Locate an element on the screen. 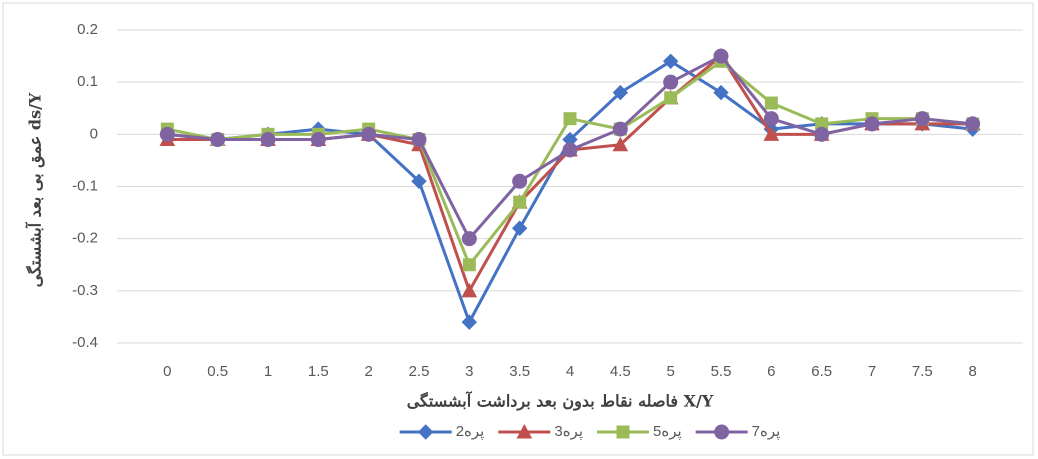 The image size is (1038, 459). y-tick-label: -0.1 is located at coordinates (85, 185).